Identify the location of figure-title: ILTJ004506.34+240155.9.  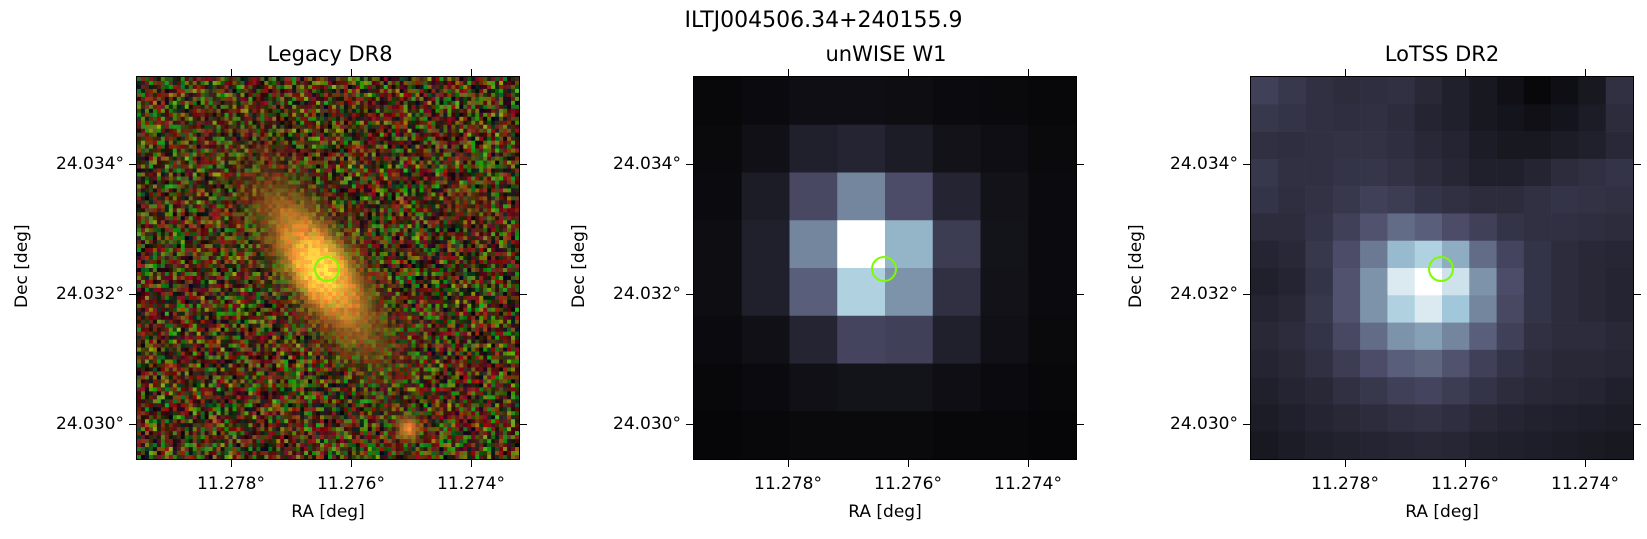
(823, 20).